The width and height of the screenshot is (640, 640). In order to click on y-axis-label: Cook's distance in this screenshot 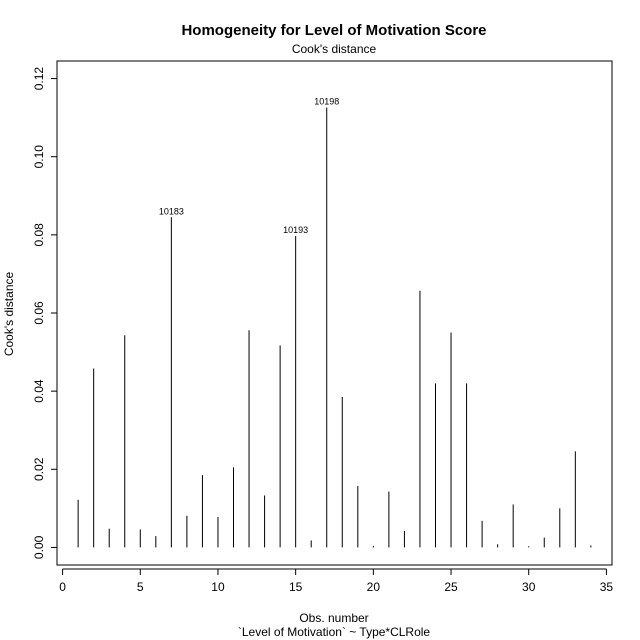, I will do `click(9, 314)`.